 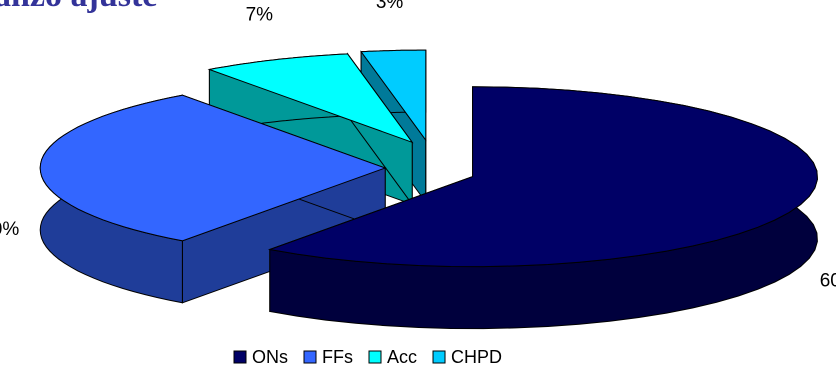 I want to click on legend-label: ONs, so click(x=270, y=357).